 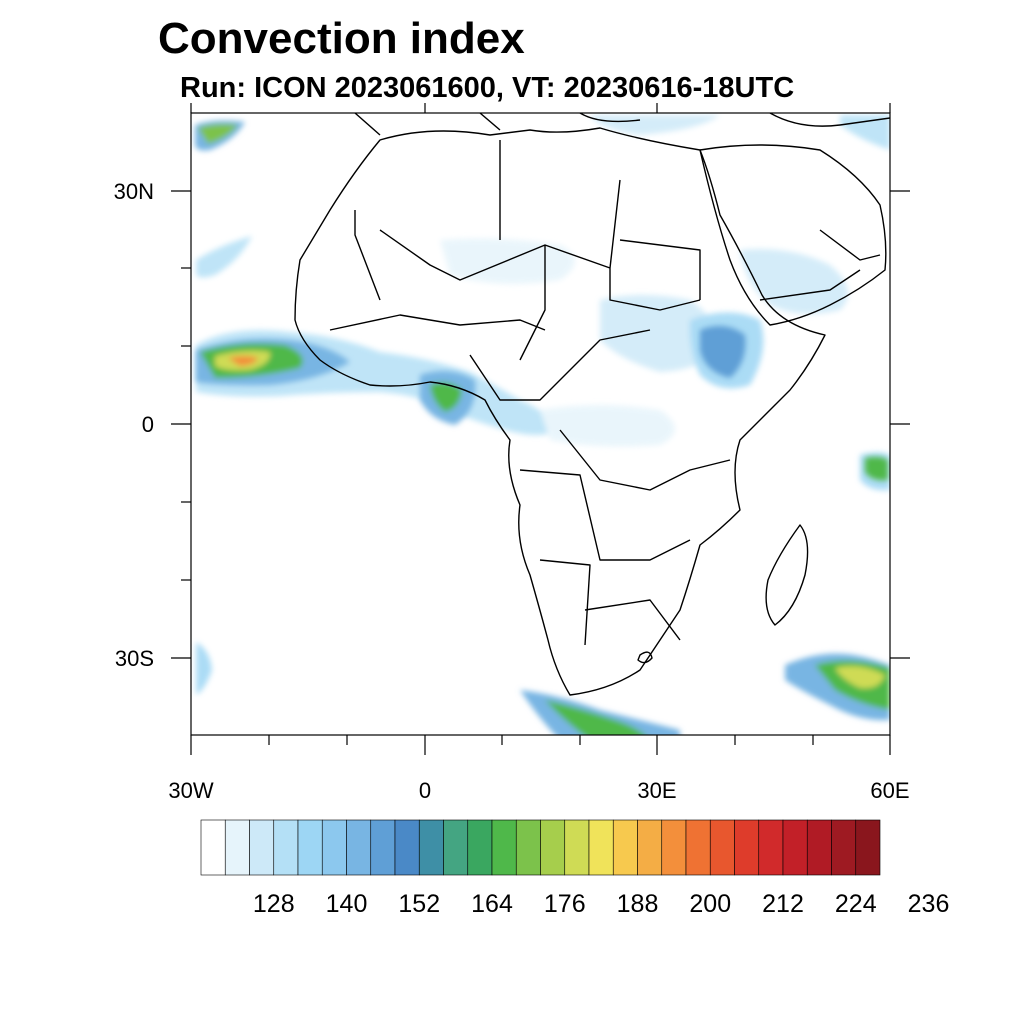 What do you see at coordinates (134, 191) in the screenshot?
I see `y-tick-label: 30N` at bounding box center [134, 191].